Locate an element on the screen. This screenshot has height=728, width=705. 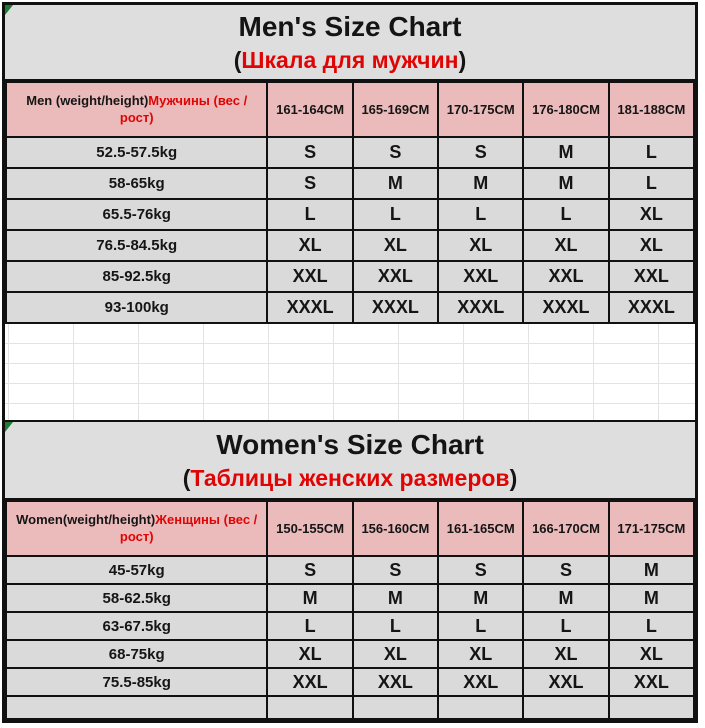
table-row: 75.5-85kg XXL XXL XXL XXL XXL is located at coordinates (350, 682).